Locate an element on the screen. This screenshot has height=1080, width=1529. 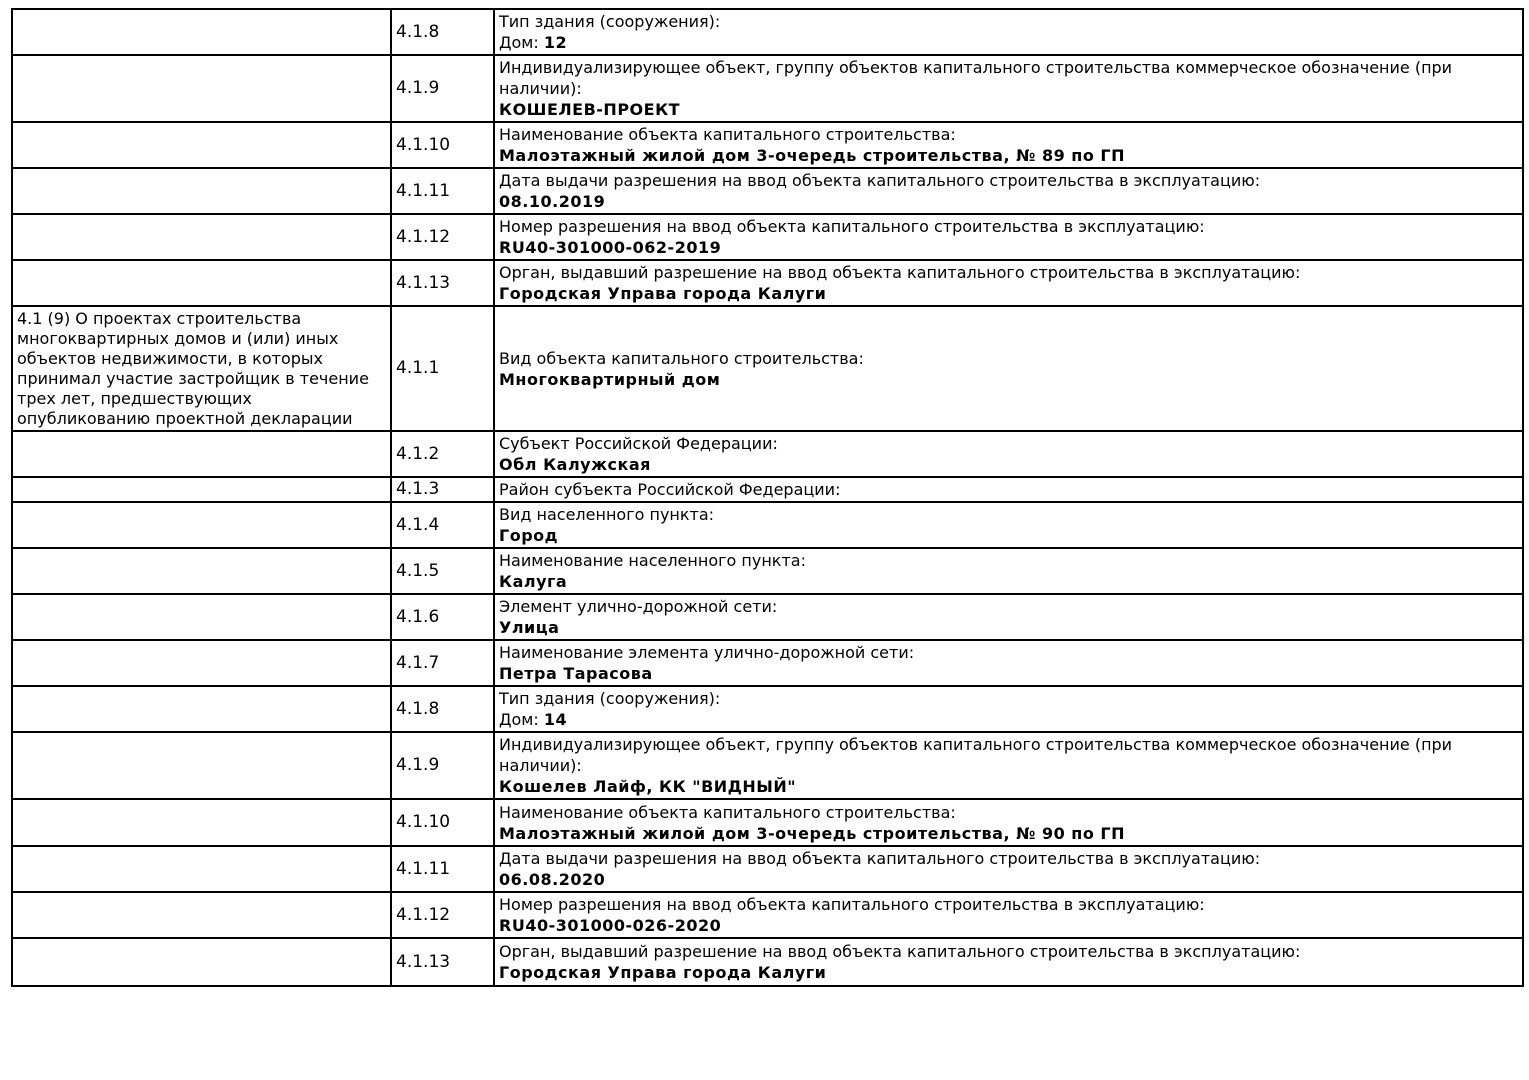
field-value: RU40-301000-062-2019 is located at coordinates (610, 247).